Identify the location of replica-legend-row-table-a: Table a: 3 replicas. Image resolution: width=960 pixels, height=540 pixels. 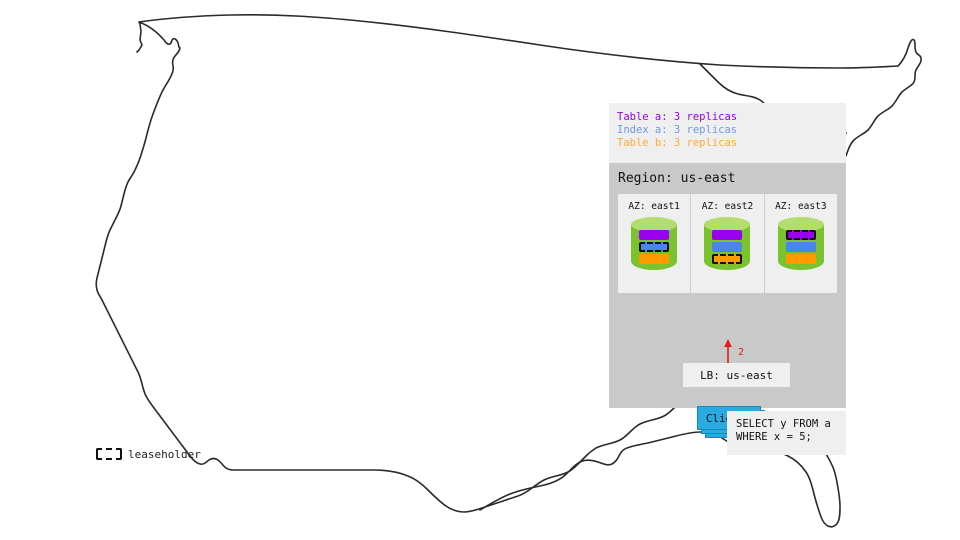
(677, 117).